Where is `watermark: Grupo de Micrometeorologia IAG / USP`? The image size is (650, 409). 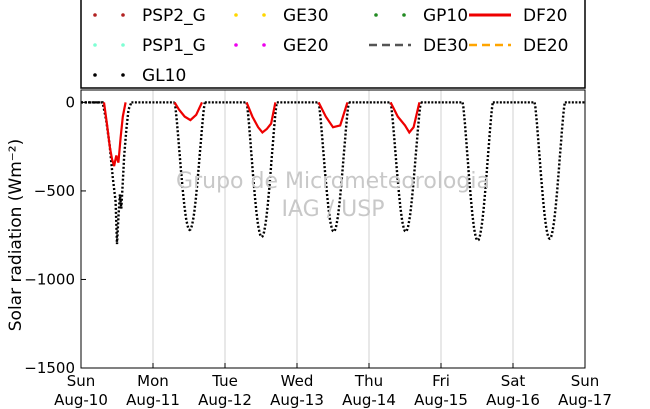
watermark: Grupo de Micrometeorologia IAG / USP is located at coordinates (333, 195).